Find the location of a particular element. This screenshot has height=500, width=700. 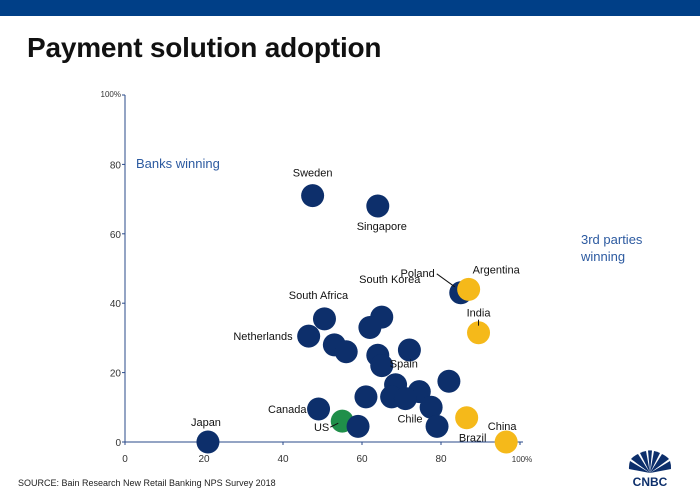

x-tick-label: 60 is located at coordinates (362, 459).